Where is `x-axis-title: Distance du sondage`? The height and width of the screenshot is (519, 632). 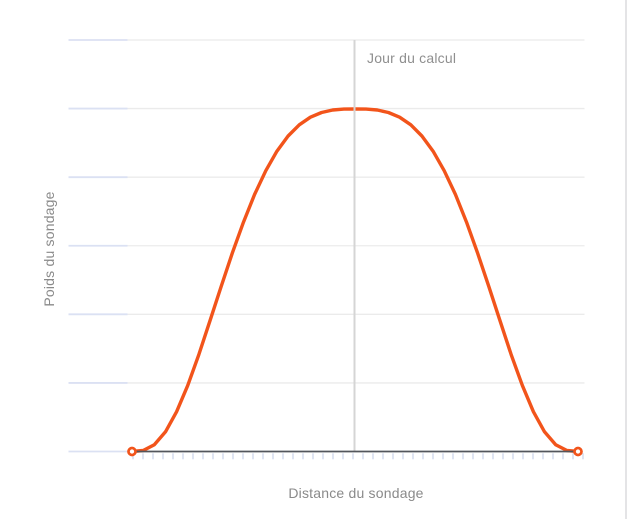
x-axis-title: Distance du sondage is located at coordinates (356, 493).